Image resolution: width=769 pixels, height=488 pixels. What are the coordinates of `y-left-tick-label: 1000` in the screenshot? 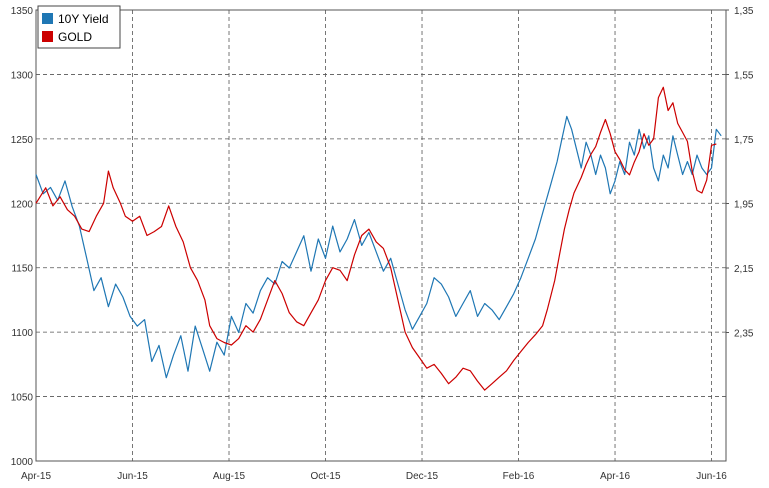 It's located at (22, 462).